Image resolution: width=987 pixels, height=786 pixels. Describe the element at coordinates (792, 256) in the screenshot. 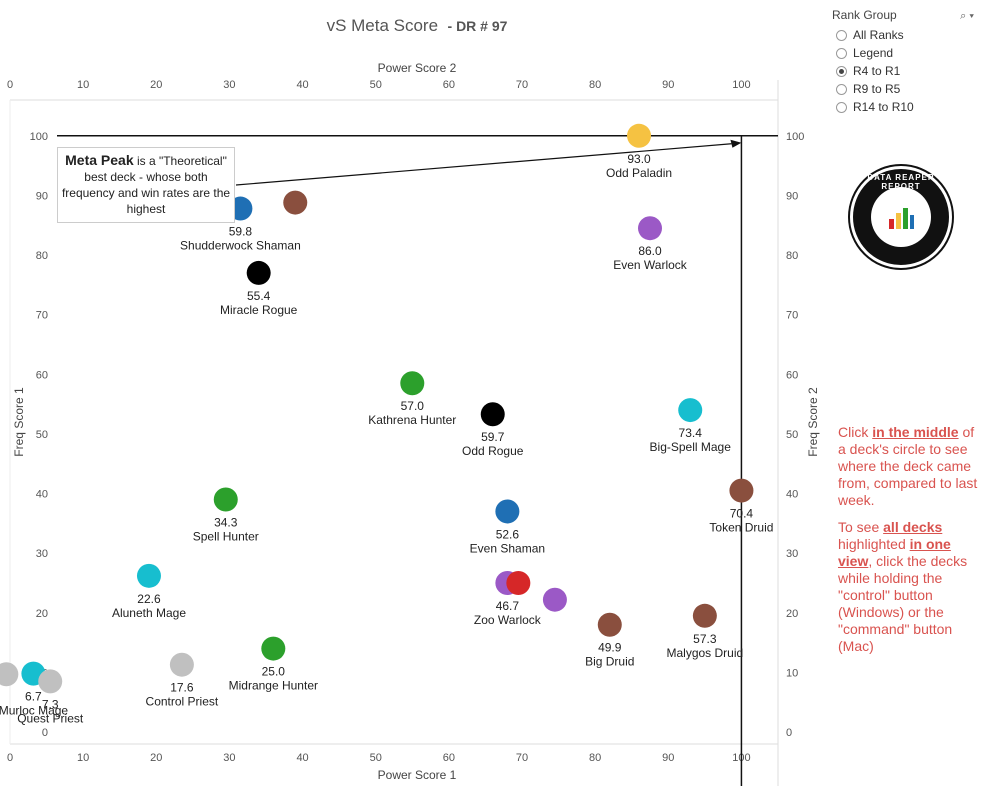

I see `y-right-tick-label: 80` at that location.